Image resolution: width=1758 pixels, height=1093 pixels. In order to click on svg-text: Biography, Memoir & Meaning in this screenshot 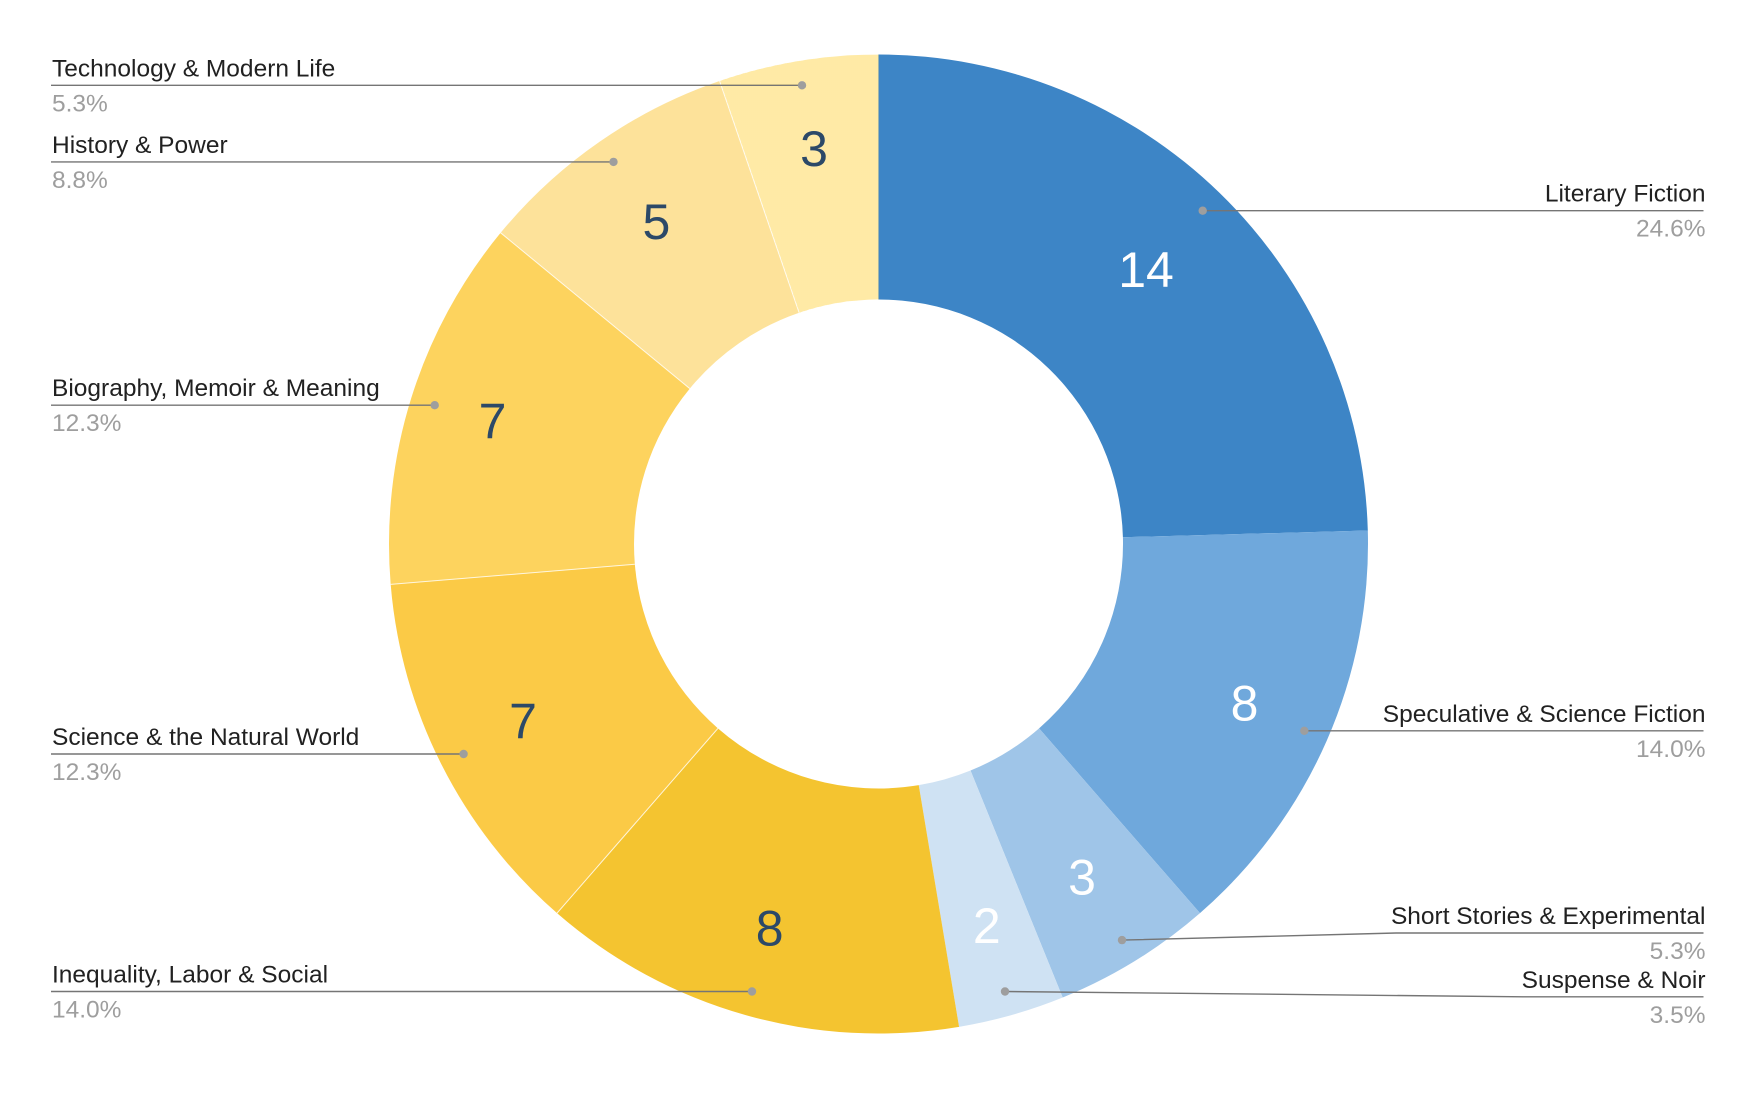, I will do `click(216, 388)`.